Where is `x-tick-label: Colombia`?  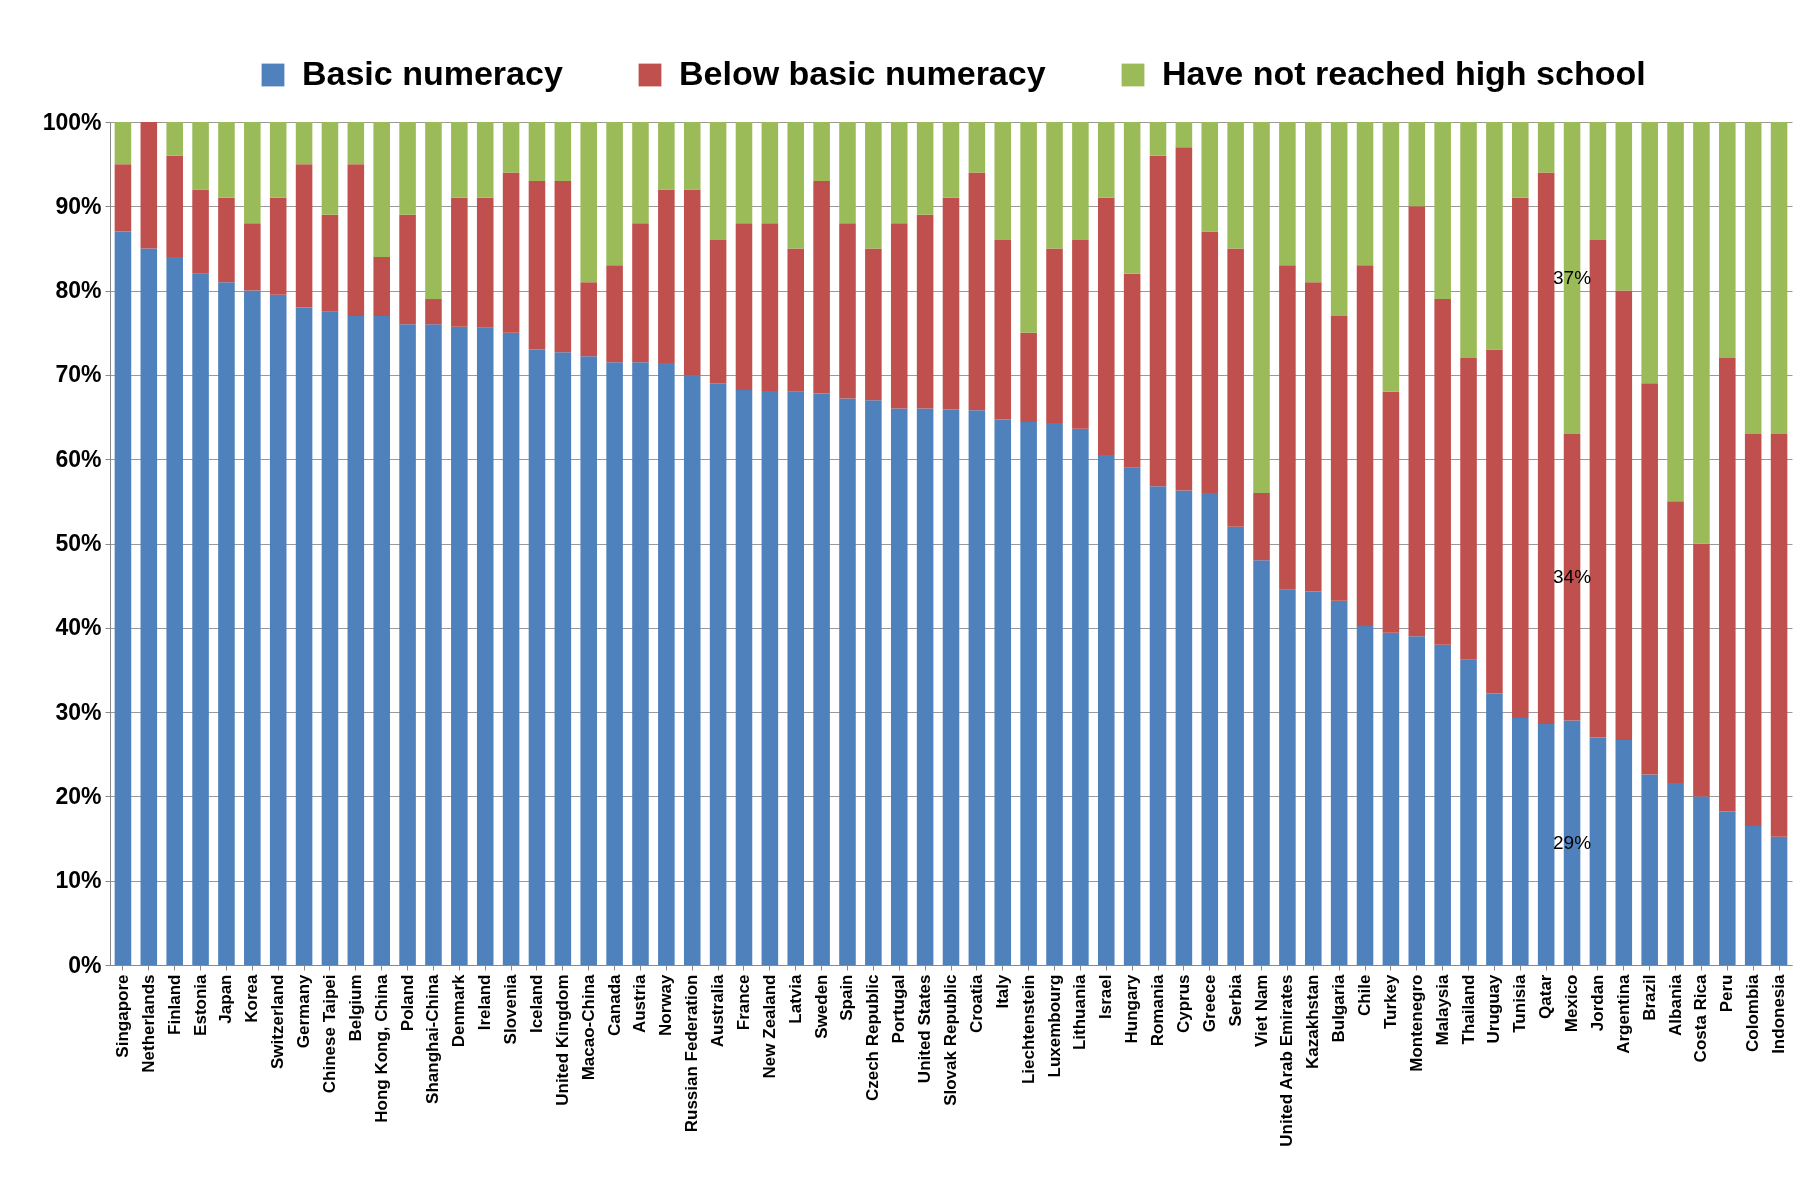 x-tick-label: Colombia is located at coordinates (1753, 1012).